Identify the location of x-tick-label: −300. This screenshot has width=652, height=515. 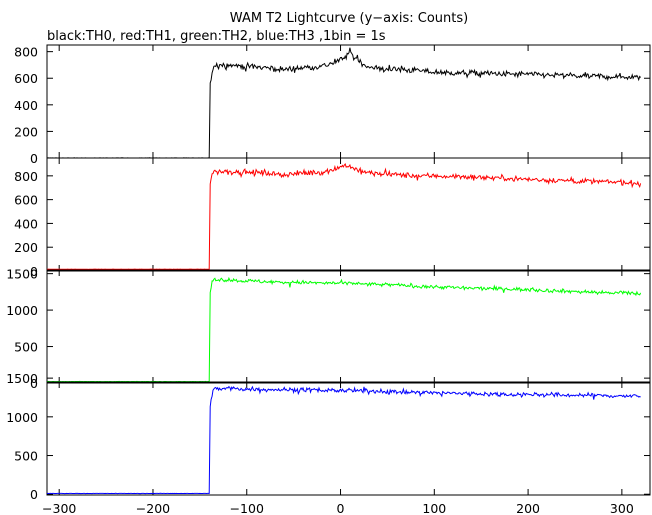
(59, 508).